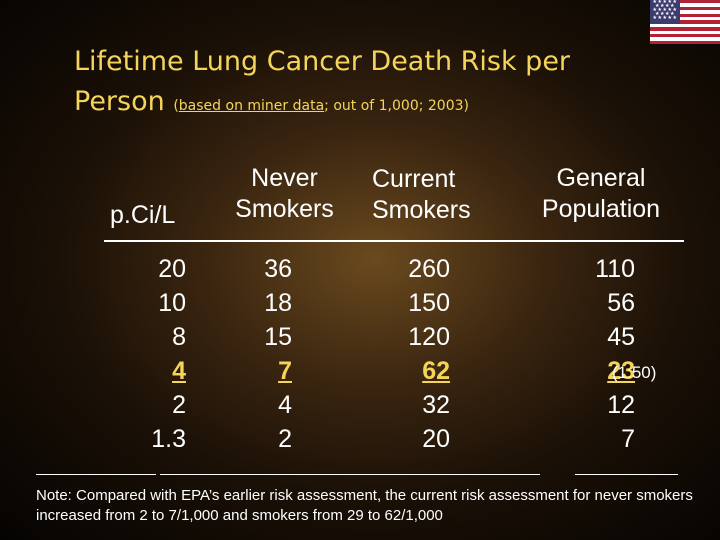 This screenshot has height=540, width=720. I want to click on table-cell: 45, so click(621, 337).